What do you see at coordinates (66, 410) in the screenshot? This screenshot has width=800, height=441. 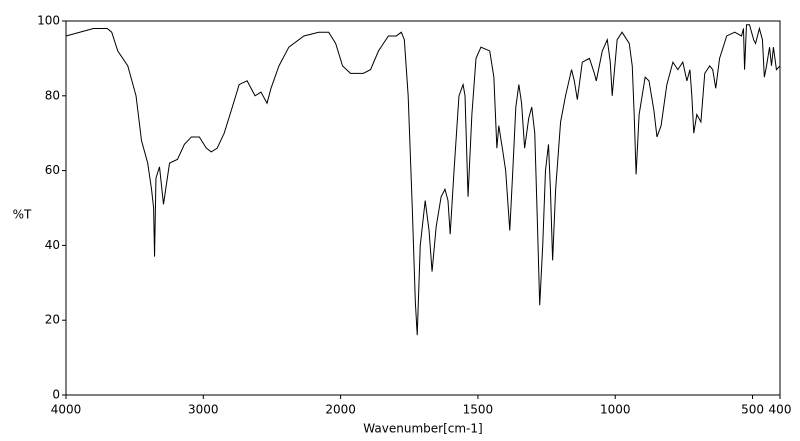 I see `x-tick-label: 4000` at bounding box center [66, 410].